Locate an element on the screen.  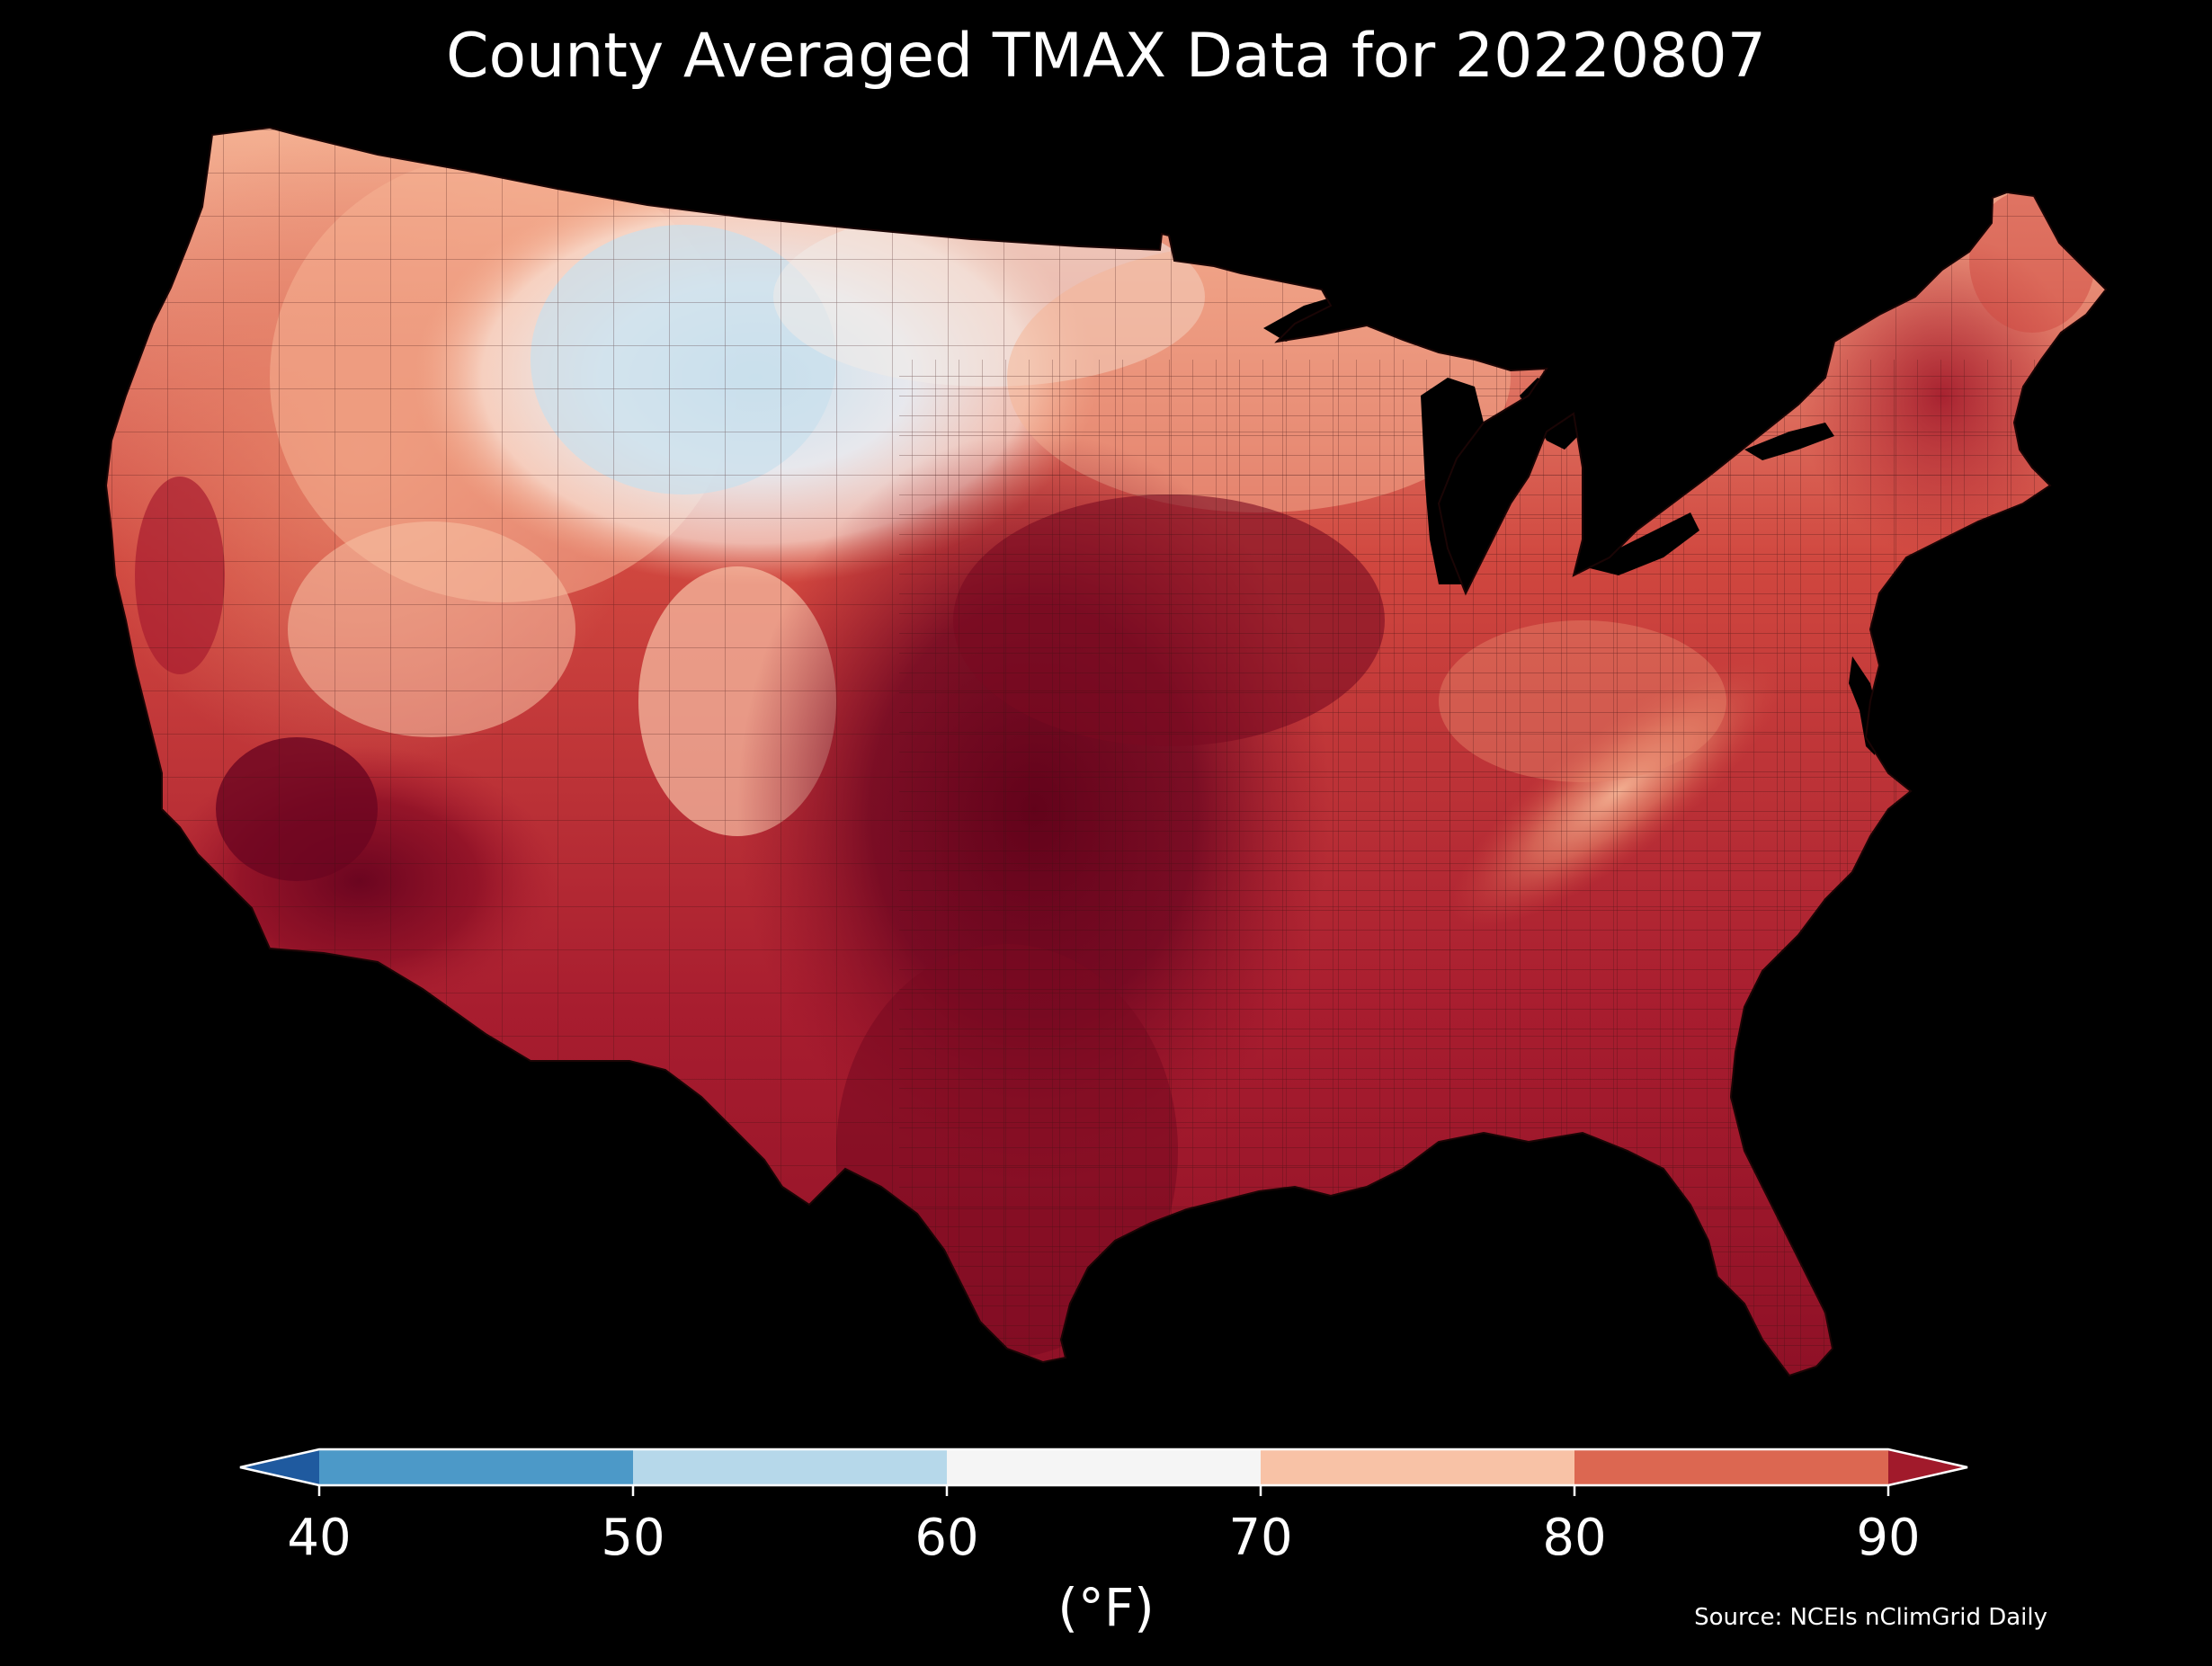
great-lakes is located at coordinates (1548, 432).